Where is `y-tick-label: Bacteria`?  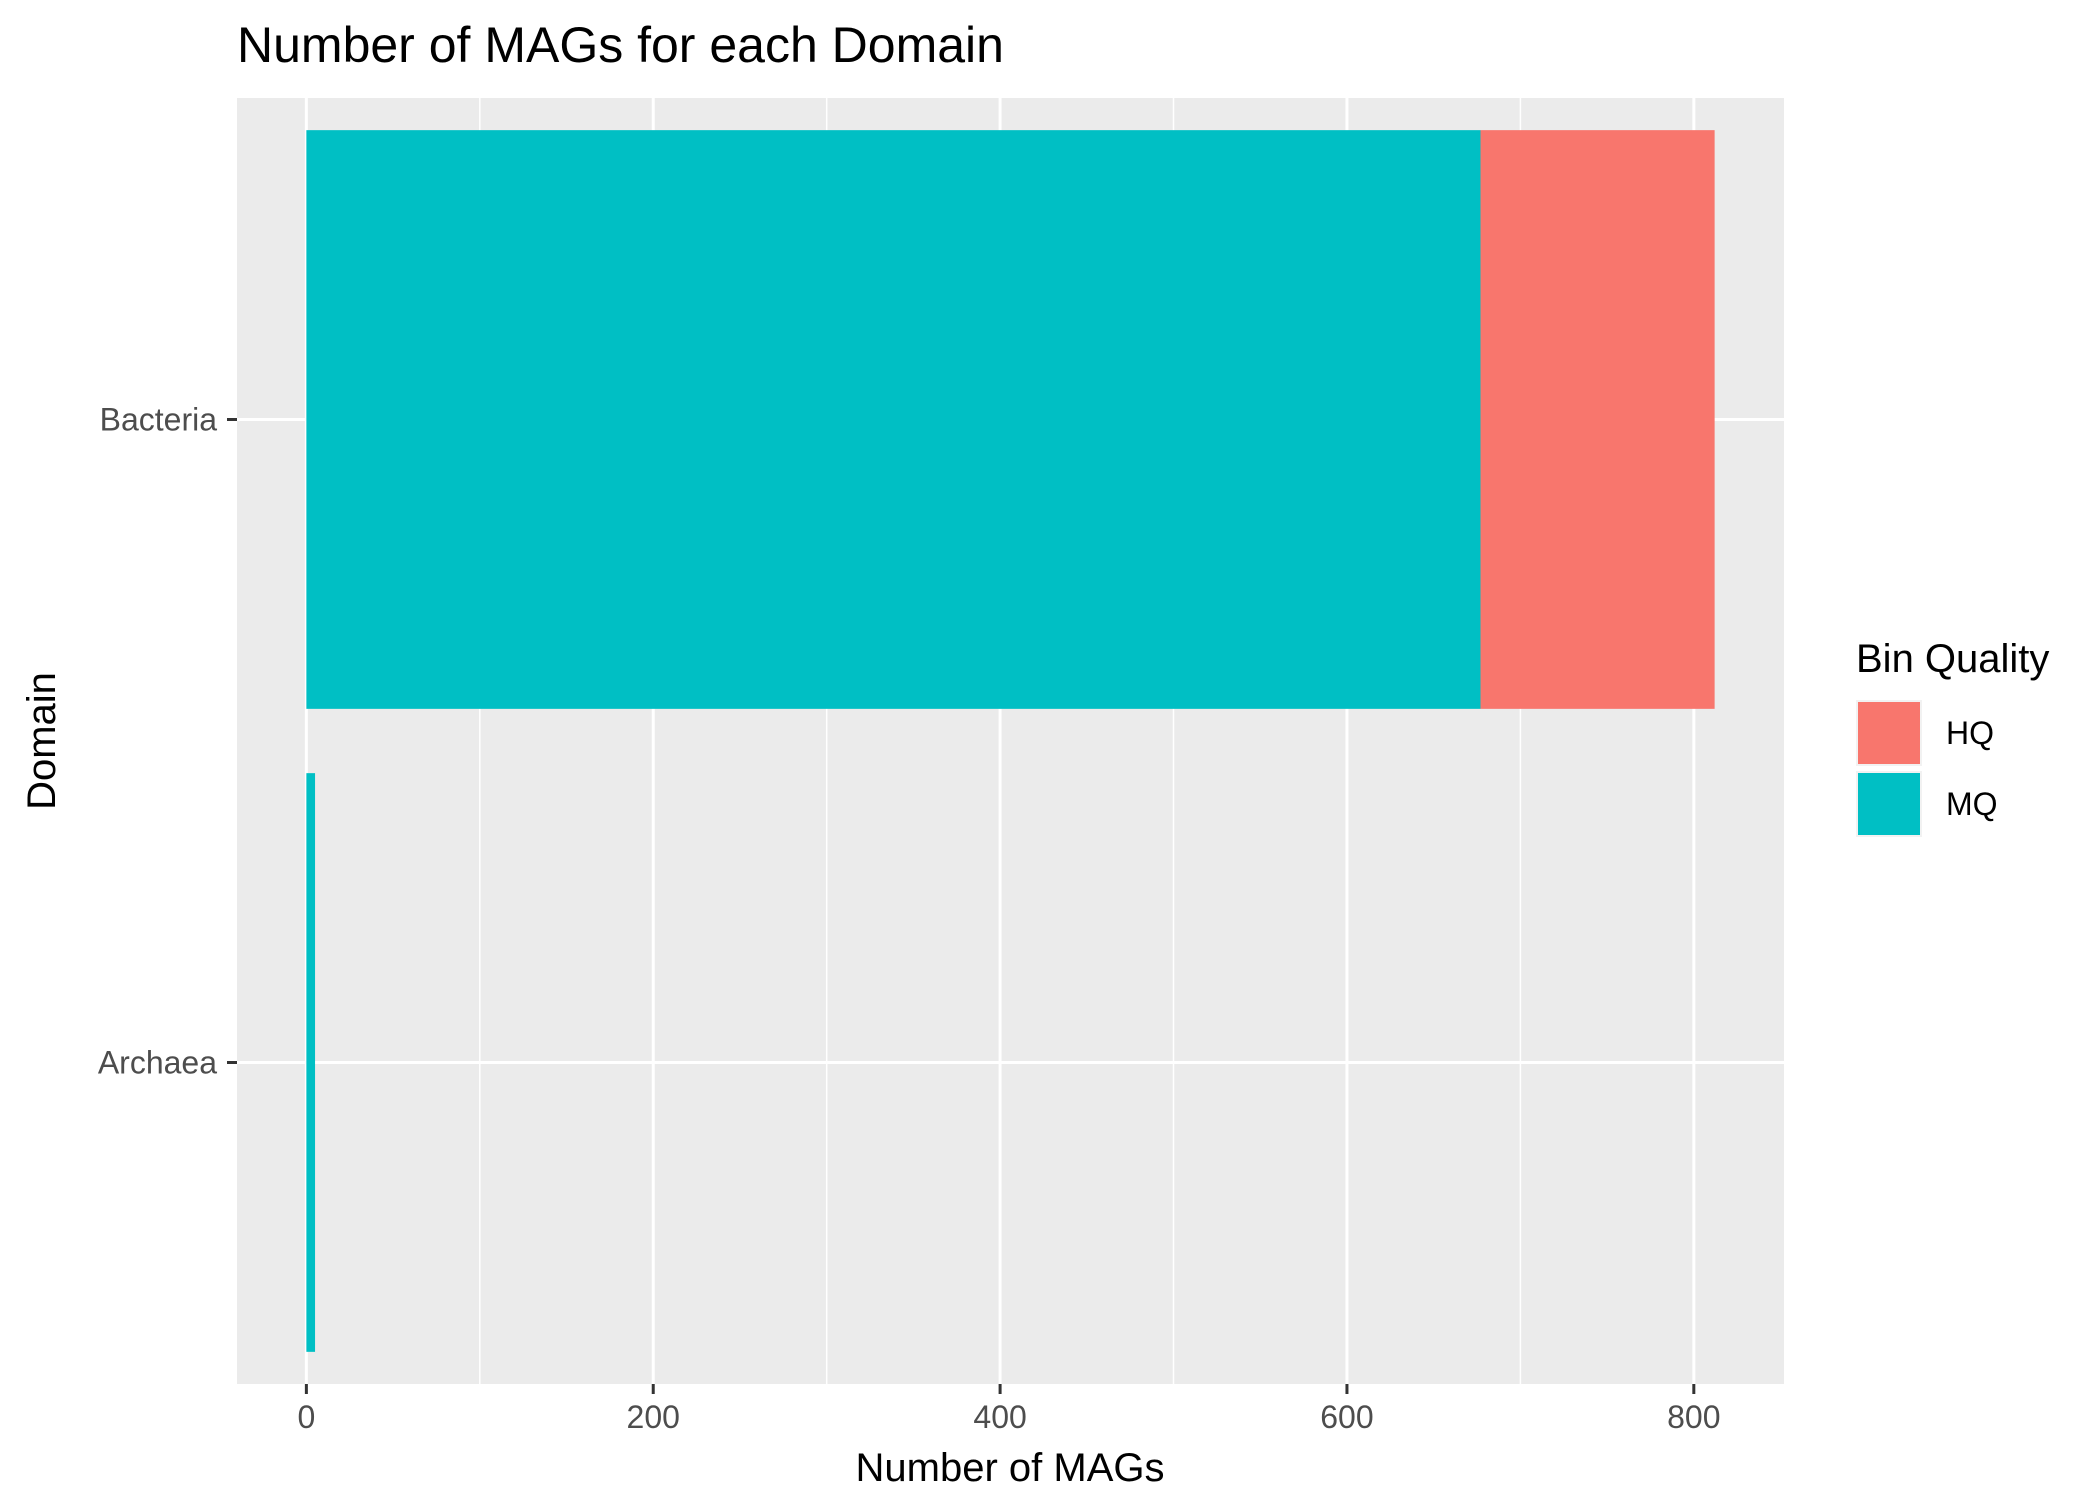
y-tick-label: Bacteria is located at coordinates (159, 420).